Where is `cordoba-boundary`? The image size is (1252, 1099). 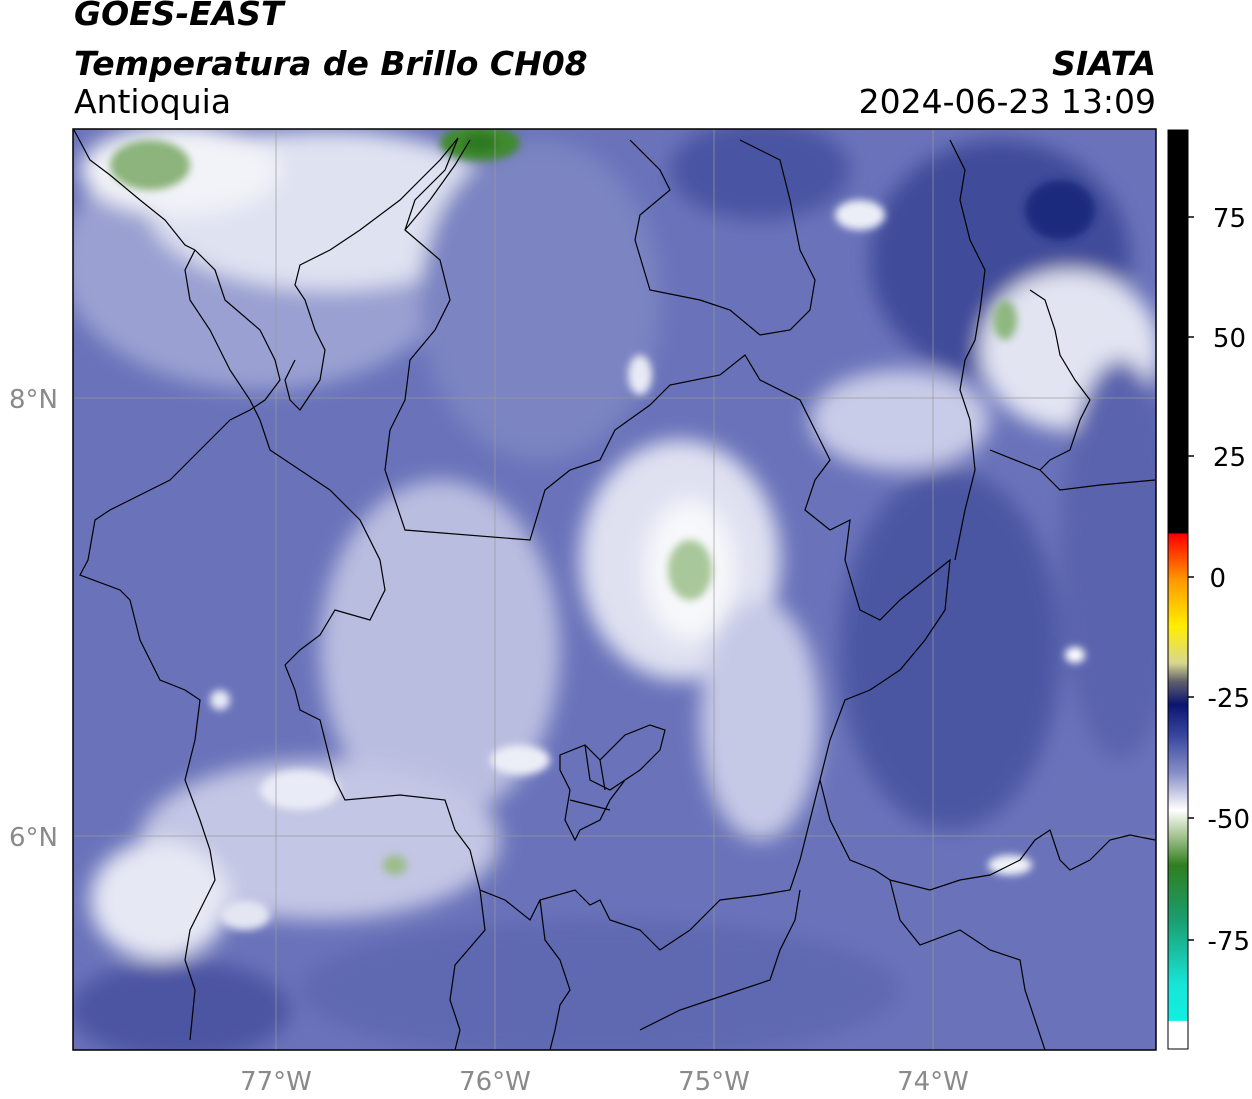 cordoba-boundary is located at coordinates (437, 185).